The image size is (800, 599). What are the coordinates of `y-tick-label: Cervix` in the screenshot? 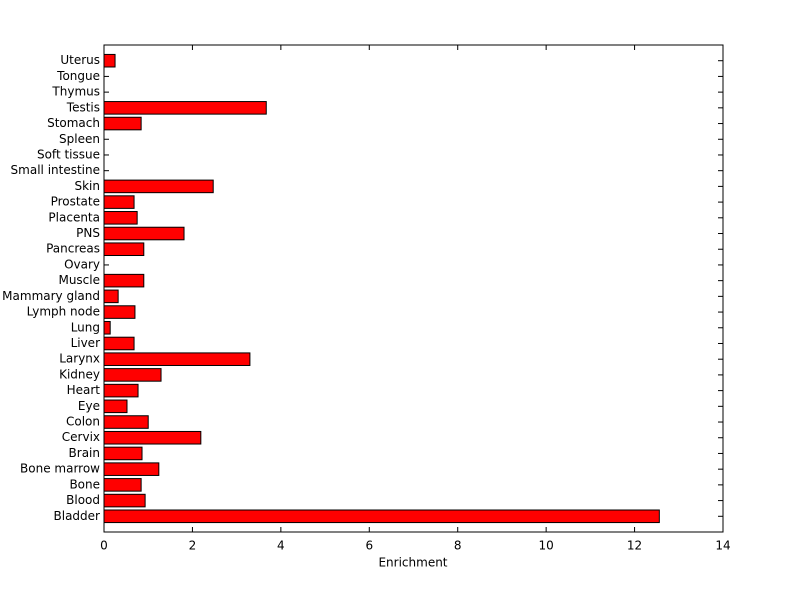 It's located at (81, 437).